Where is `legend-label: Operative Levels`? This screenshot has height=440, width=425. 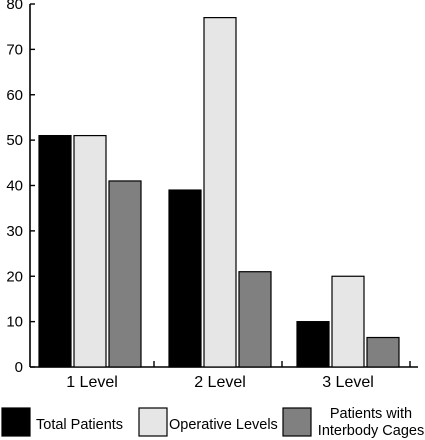
legend-label: Operative Levels is located at coordinates (223, 425).